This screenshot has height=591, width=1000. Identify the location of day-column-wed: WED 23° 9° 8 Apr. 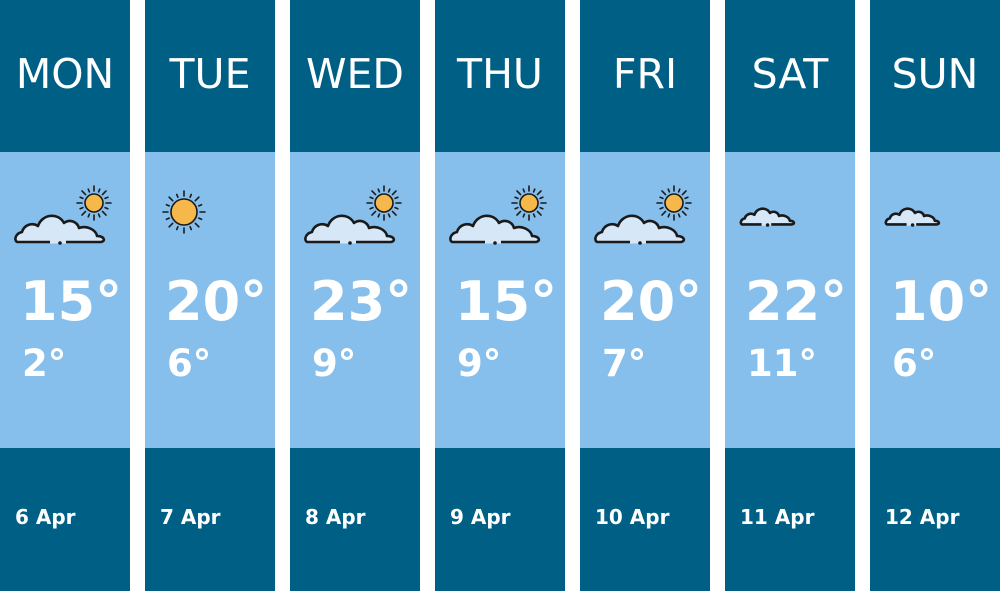
(355, 295).